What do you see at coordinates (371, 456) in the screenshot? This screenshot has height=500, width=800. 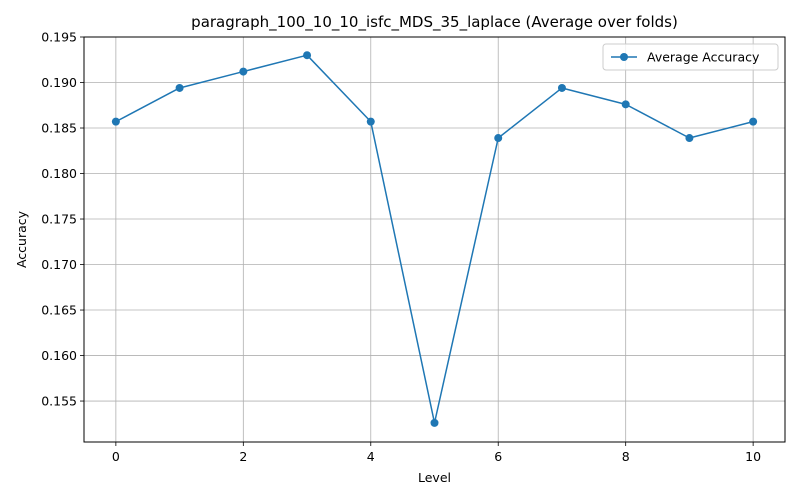 I see `x-tick-label: 4` at bounding box center [371, 456].